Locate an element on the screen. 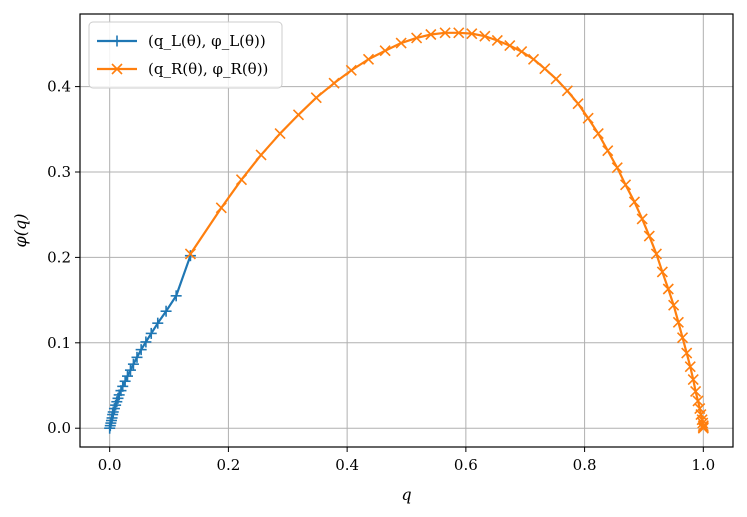  legend-box is located at coordinates (185, 55).